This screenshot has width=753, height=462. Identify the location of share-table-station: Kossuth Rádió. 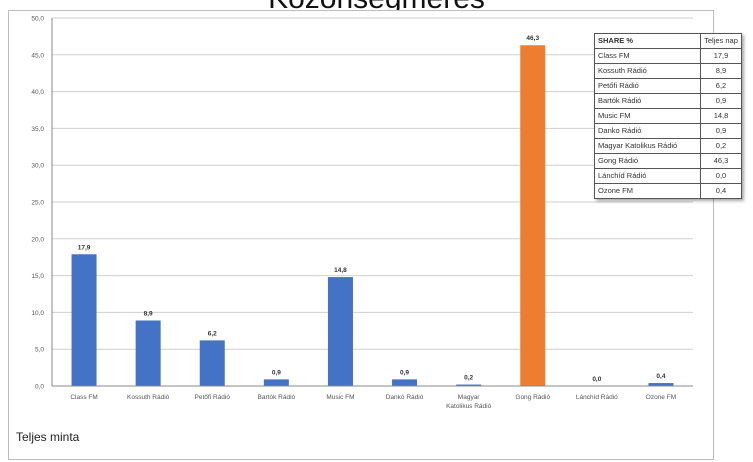
(647, 71).